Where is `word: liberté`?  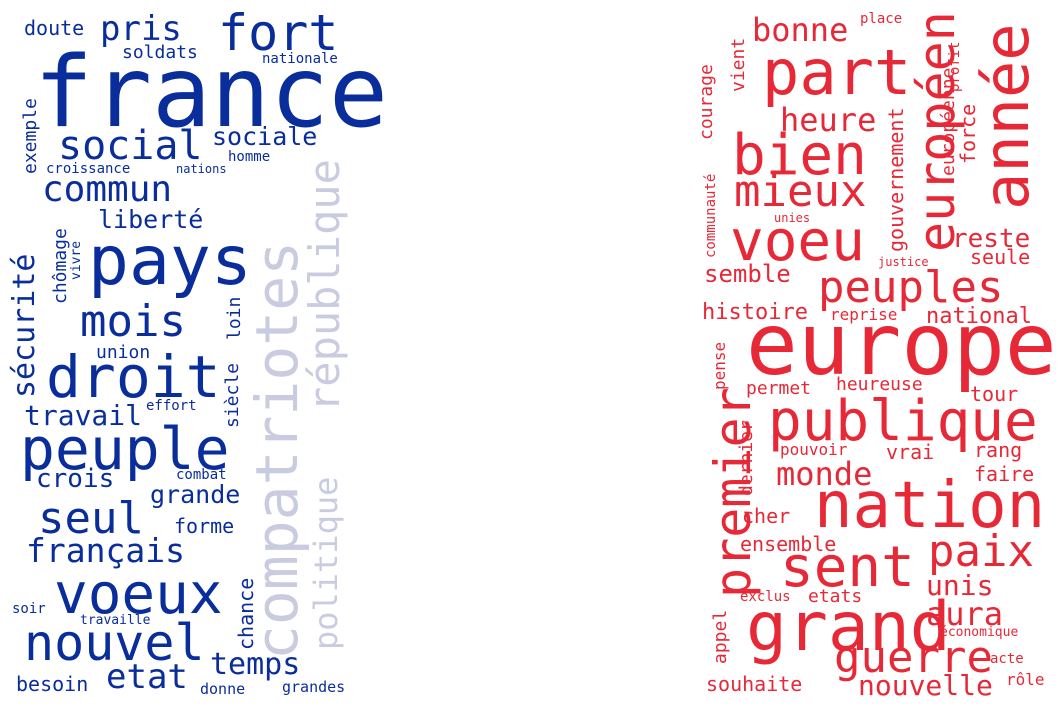
word: liberté is located at coordinates (151, 219).